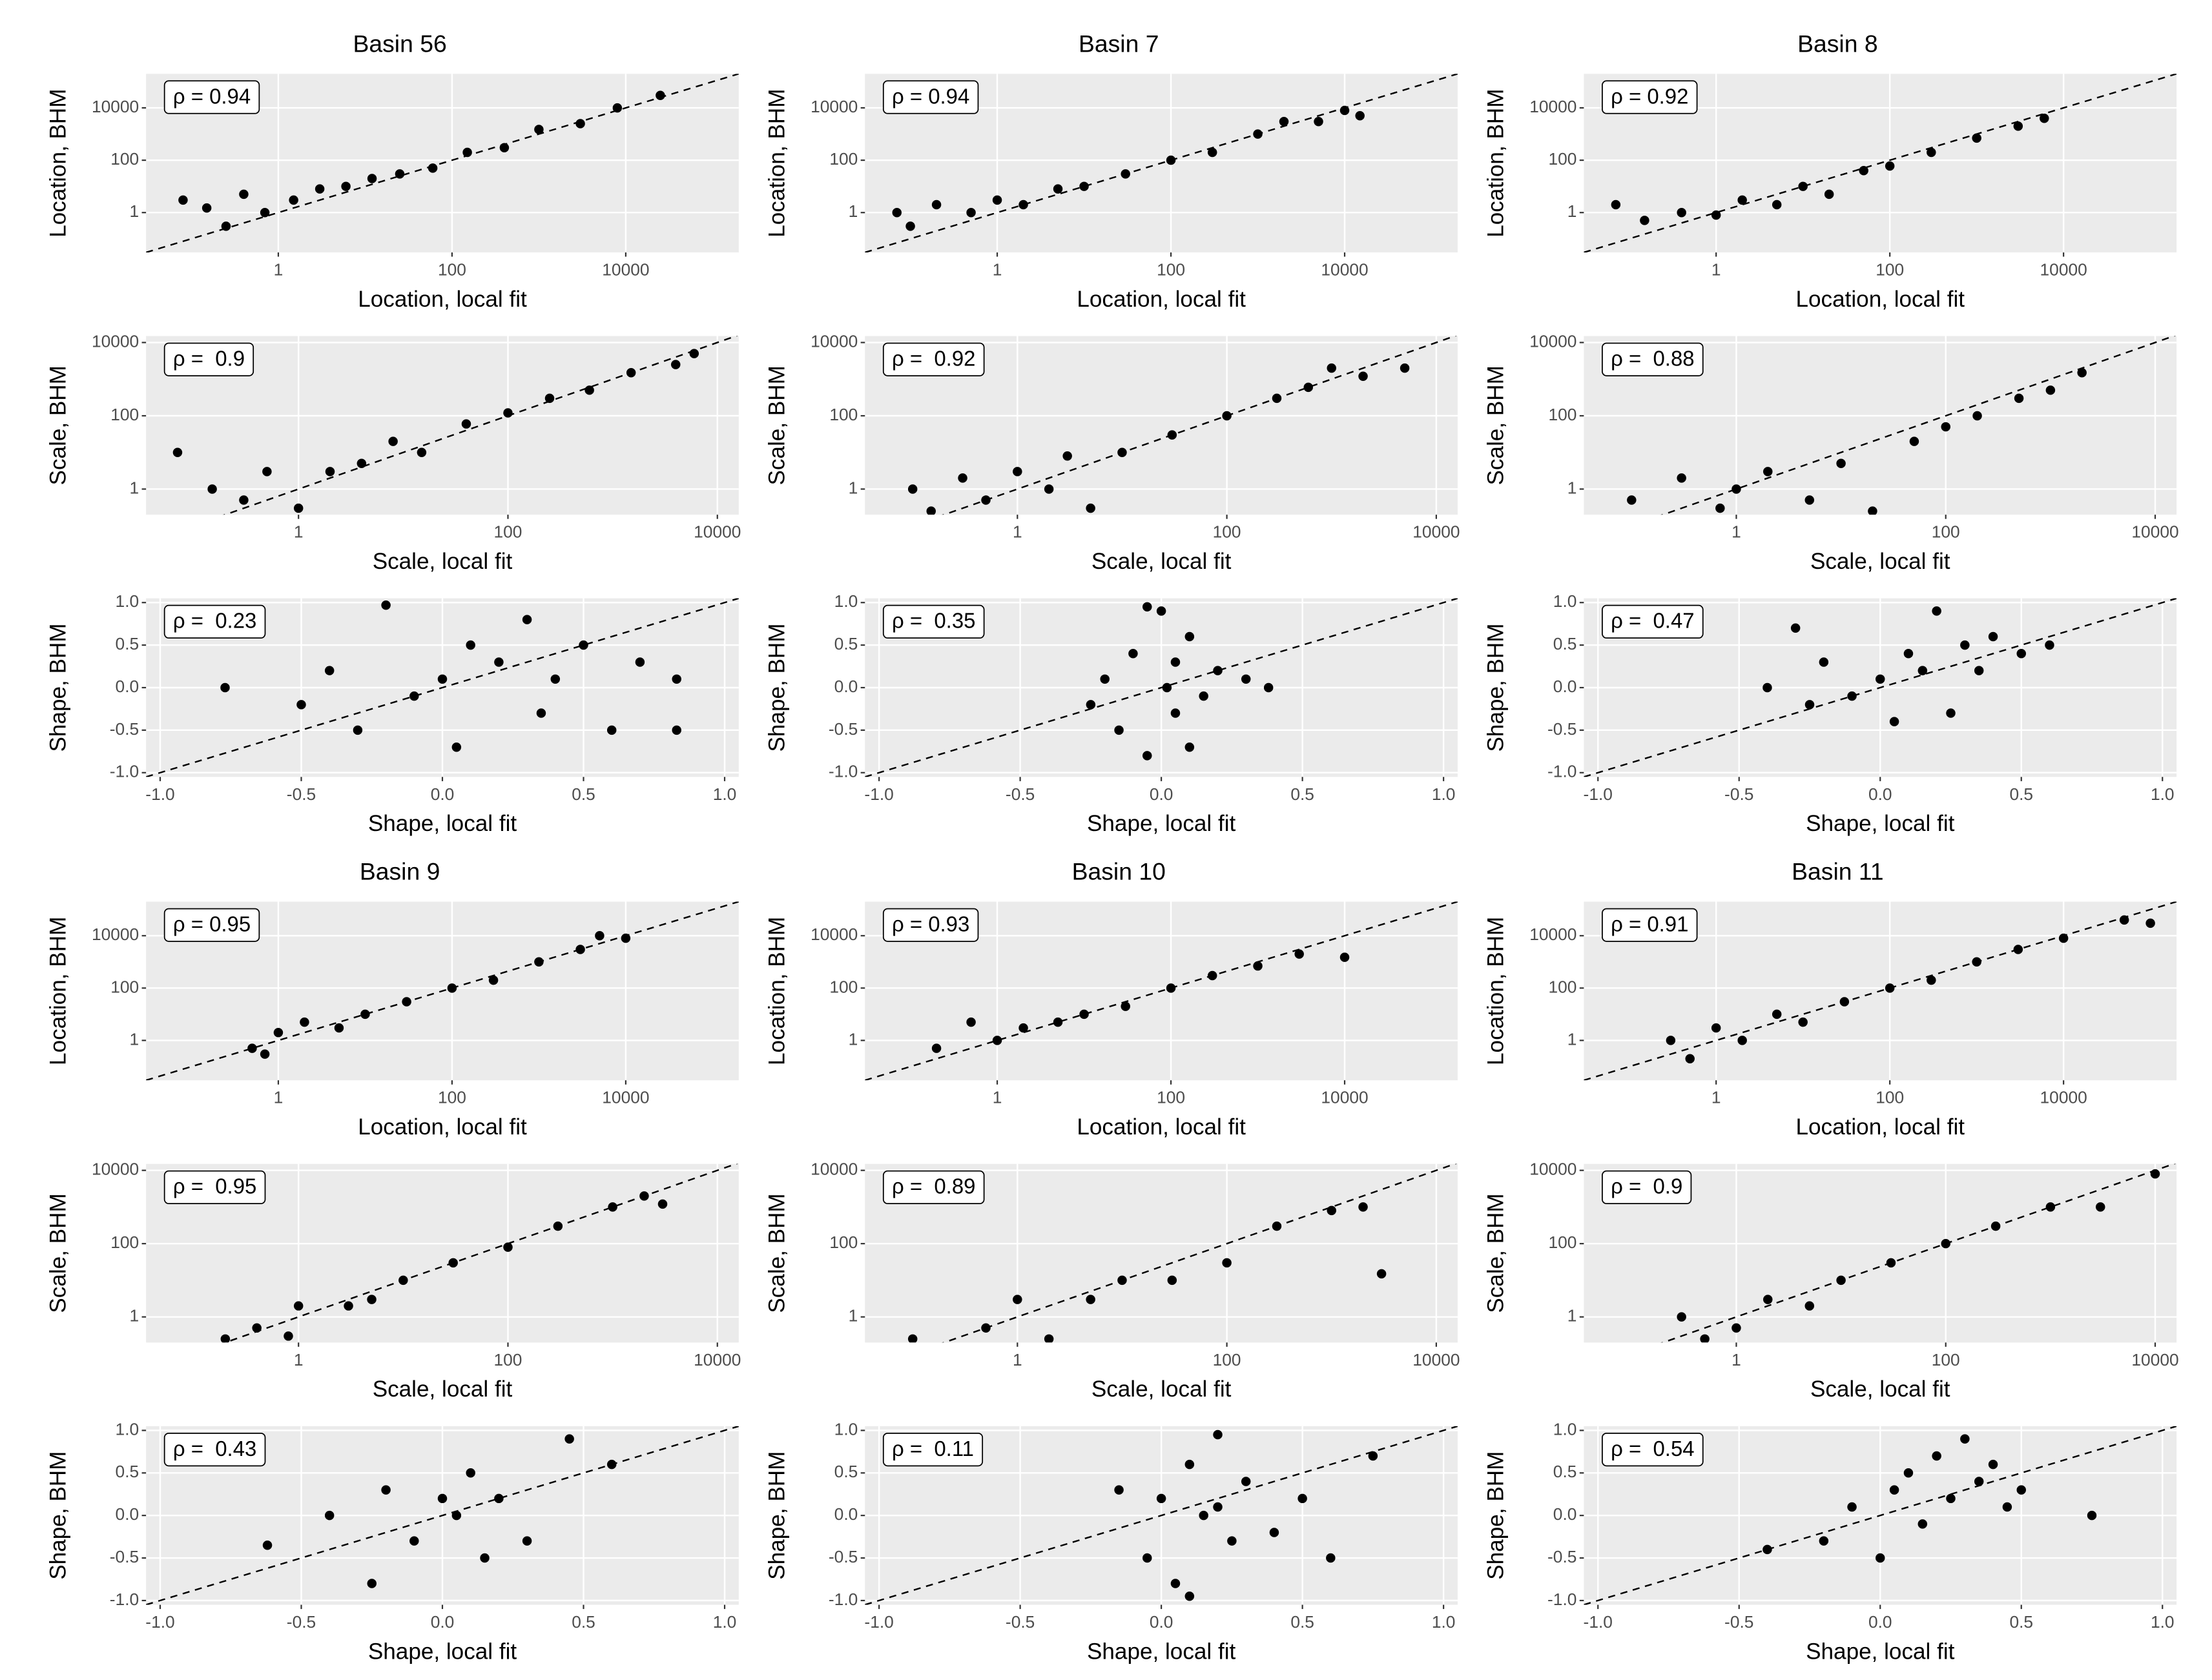 This screenshot has height=1680, width=2212. Describe the element at coordinates (443, 794) in the screenshot. I see `x-tick-label: 0.0` at that location.